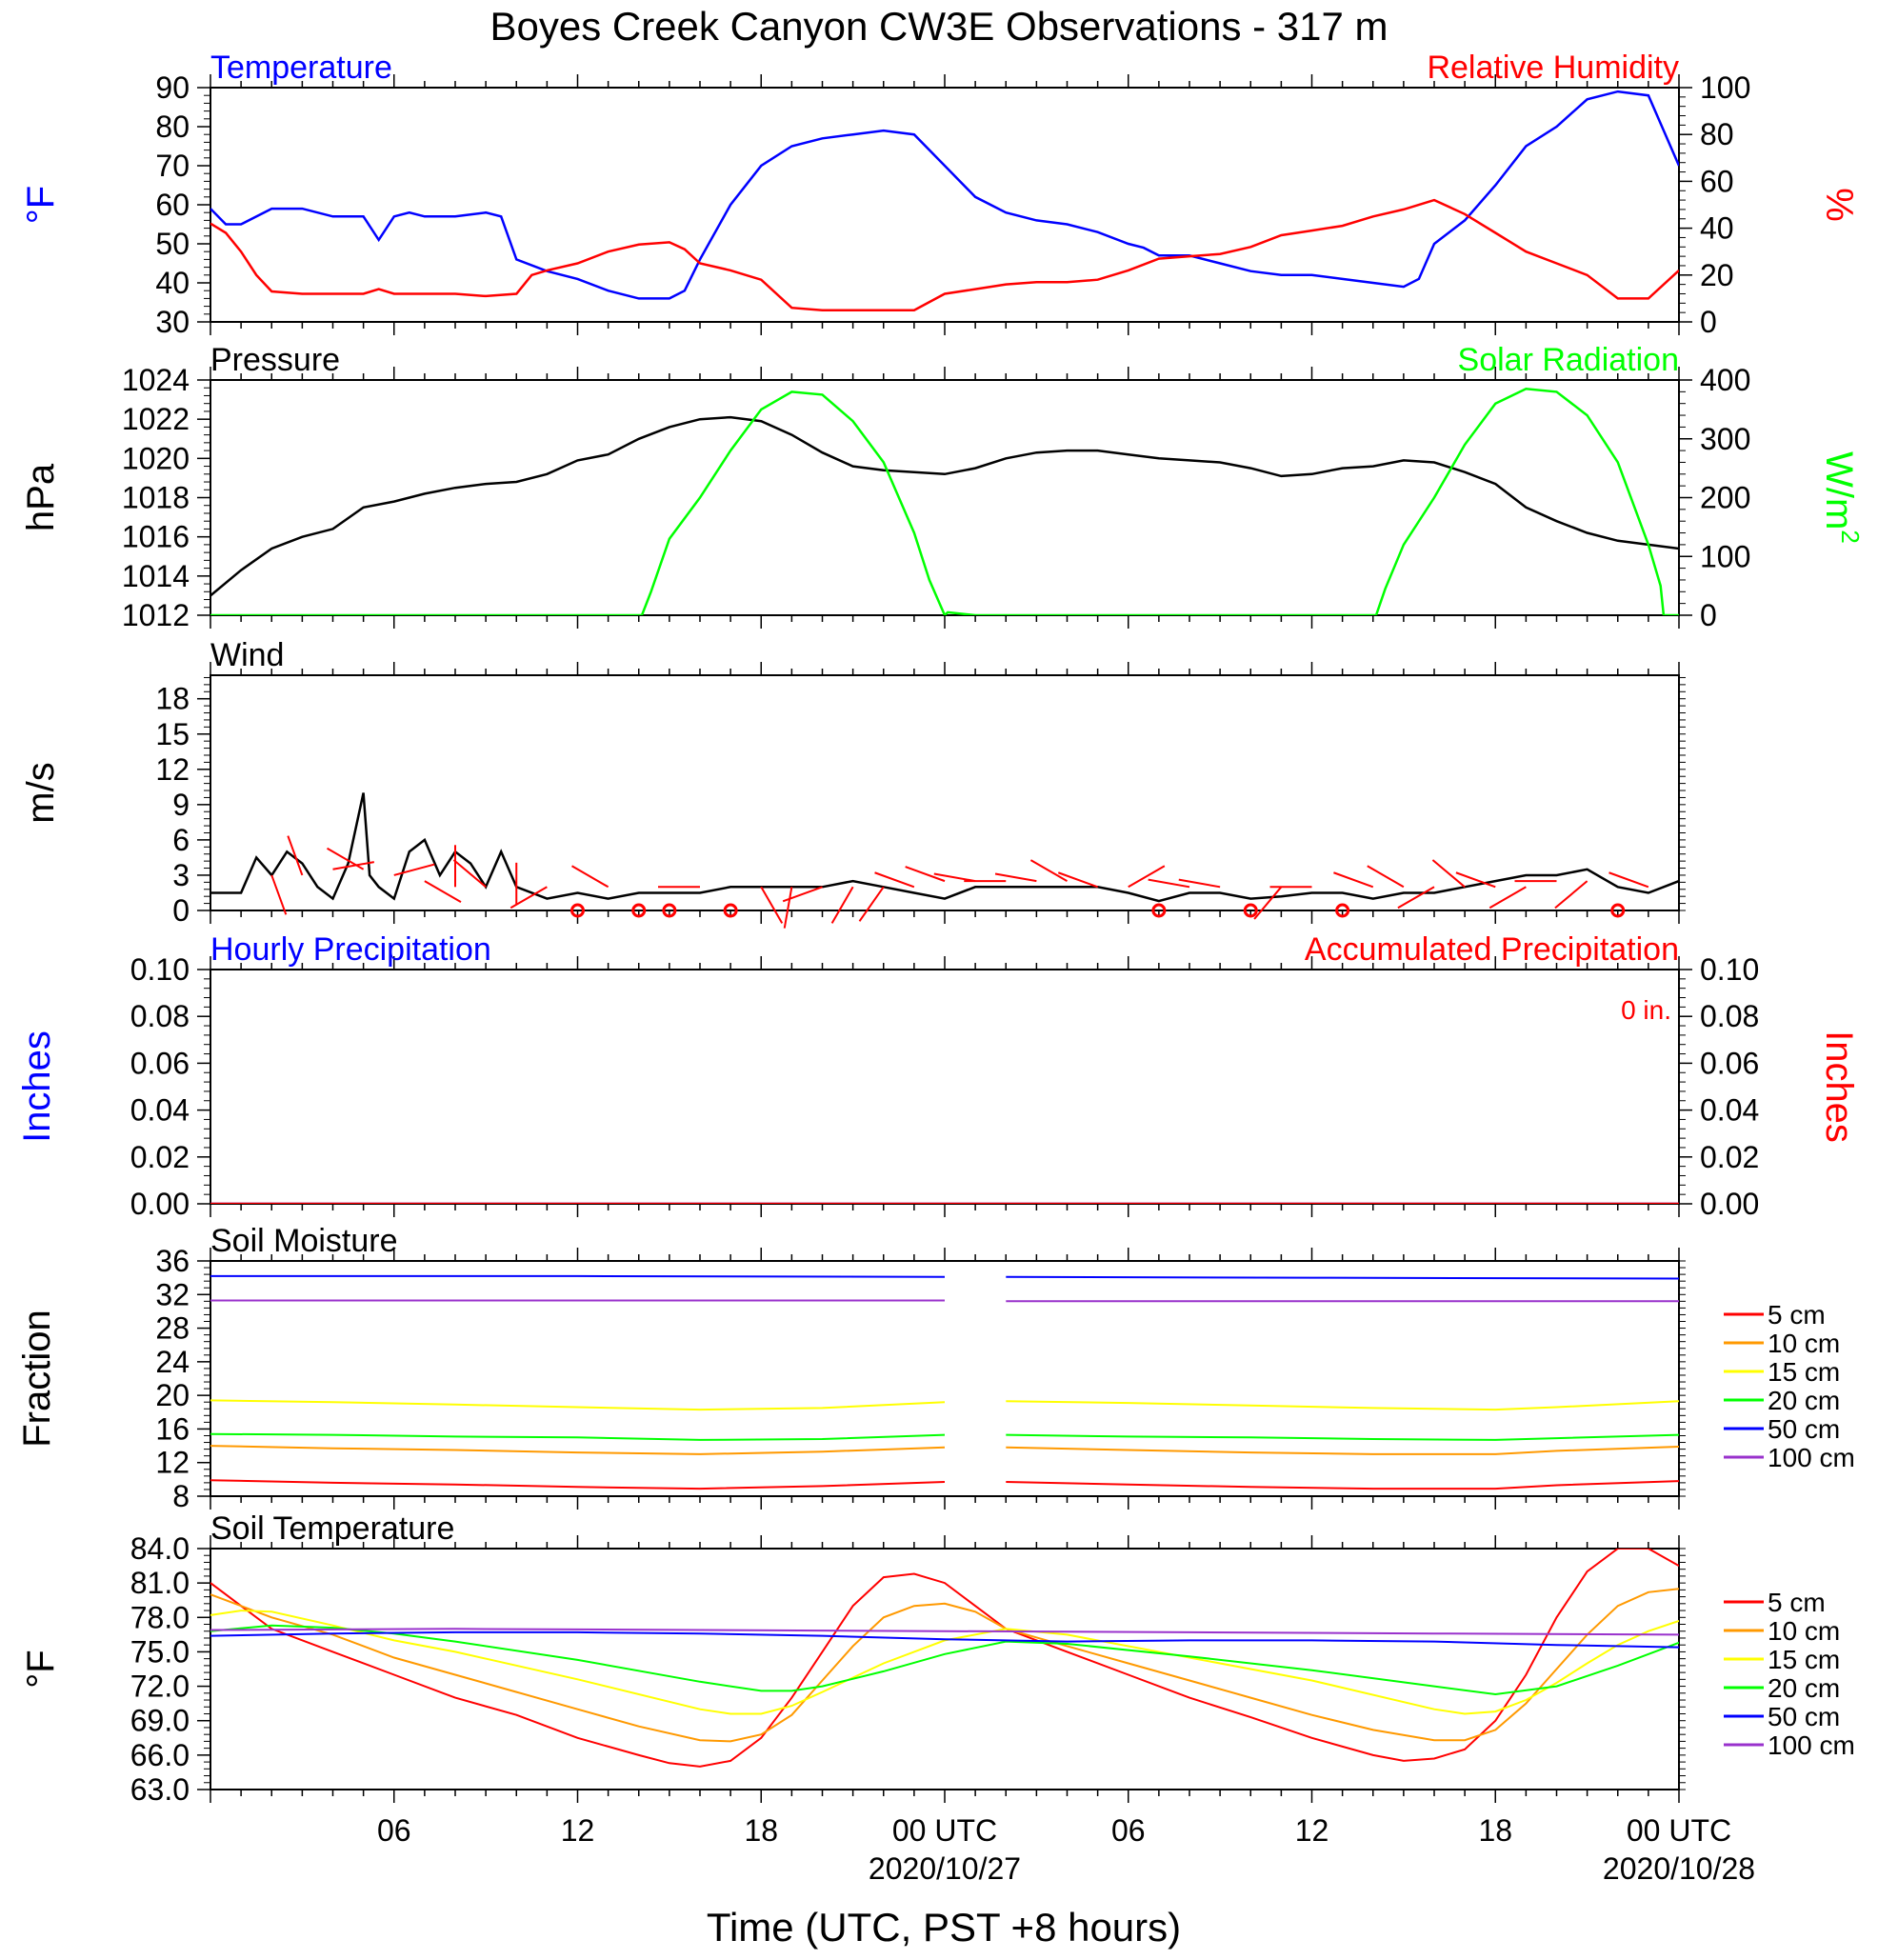  I want to click on y-tick-label: 1020, so click(156, 458).